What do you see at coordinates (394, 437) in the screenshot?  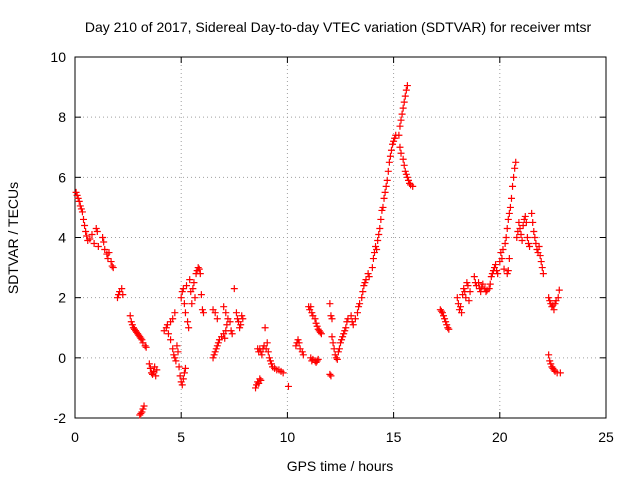 I see `x-tick-label: 15` at bounding box center [394, 437].